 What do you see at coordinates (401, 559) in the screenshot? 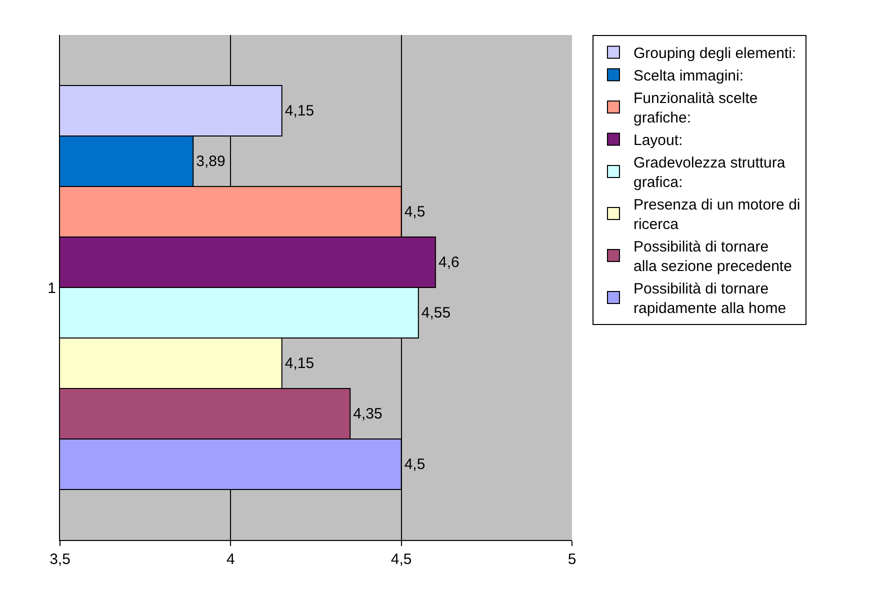
I see `x-tick-label: 4,5` at bounding box center [401, 559].